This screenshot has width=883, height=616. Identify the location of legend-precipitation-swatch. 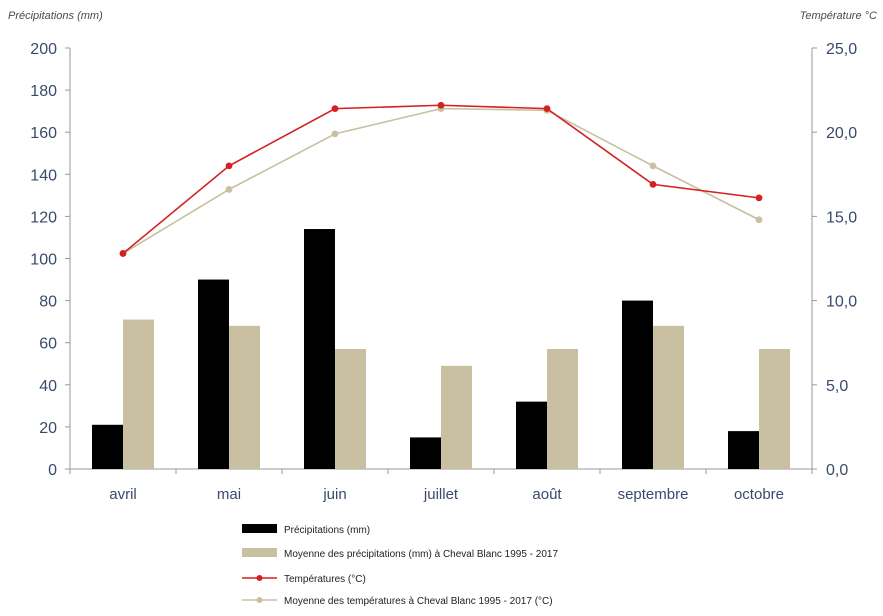
(259, 528).